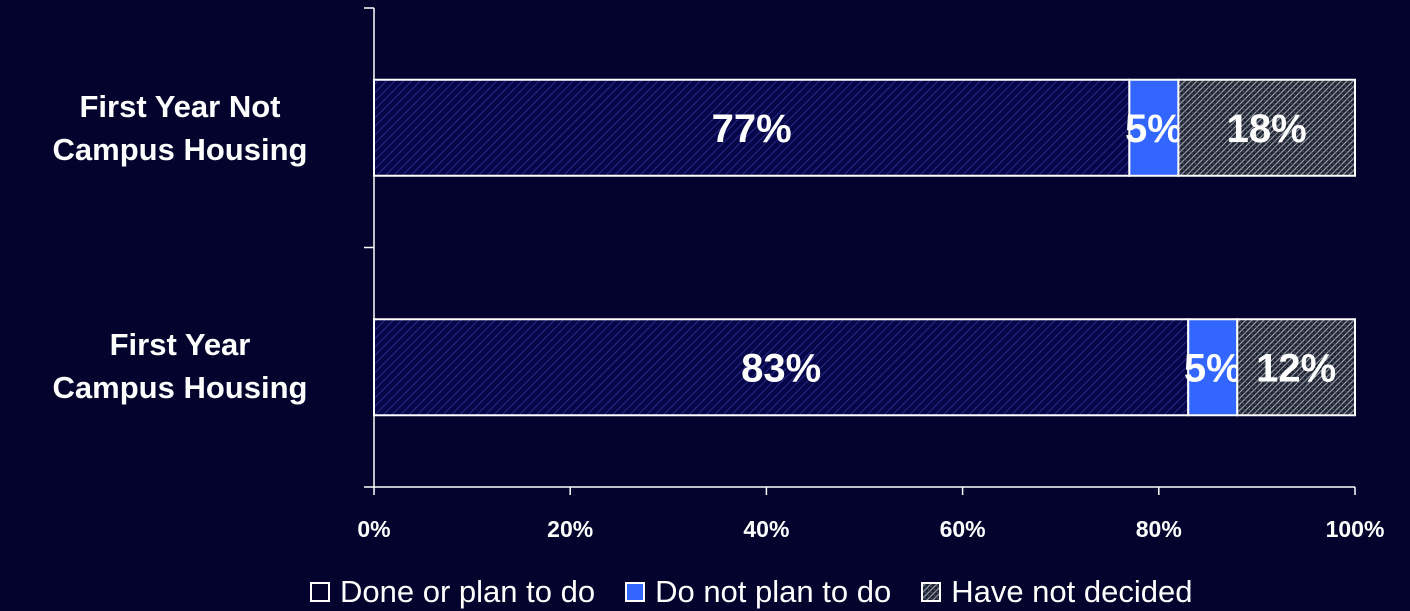  What do you see at coordinates (180, 344) in the screenshot?
I see `category-label-line: First Year` at bounding box center [180, 344].